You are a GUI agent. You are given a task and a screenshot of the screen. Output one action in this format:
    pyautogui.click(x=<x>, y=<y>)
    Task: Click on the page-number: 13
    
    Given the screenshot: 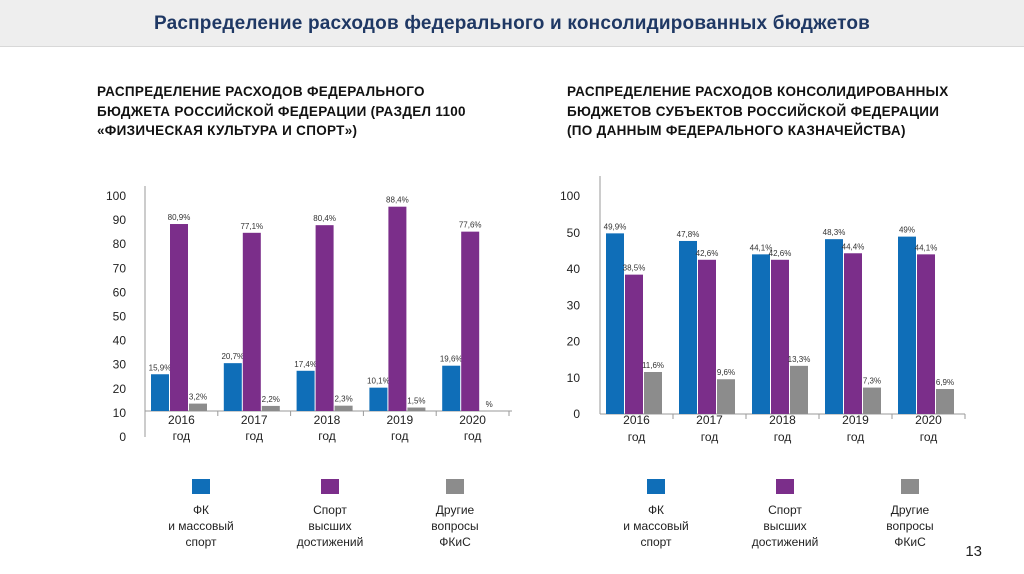 What is the action you would take?
    pyautogui.click(x=973, y=551)
    